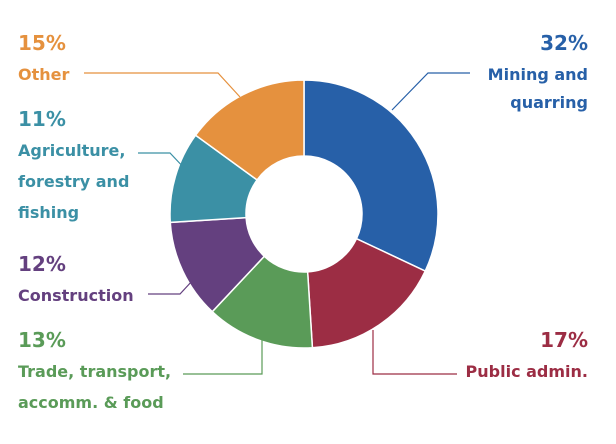 This screenshot has height=444, width=616. I want to click on slice-category-label-3-0: Construction, so click(76, 295).